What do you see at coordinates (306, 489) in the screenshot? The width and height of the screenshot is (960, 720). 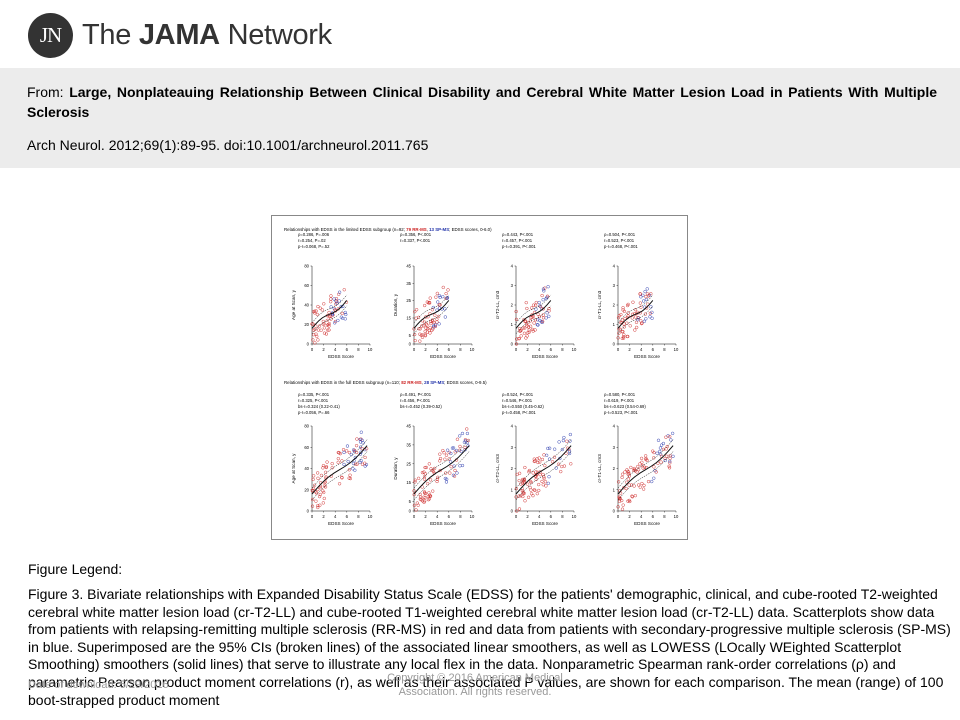 I see `y-tick-label: 20` at bounding box center [306, 489].